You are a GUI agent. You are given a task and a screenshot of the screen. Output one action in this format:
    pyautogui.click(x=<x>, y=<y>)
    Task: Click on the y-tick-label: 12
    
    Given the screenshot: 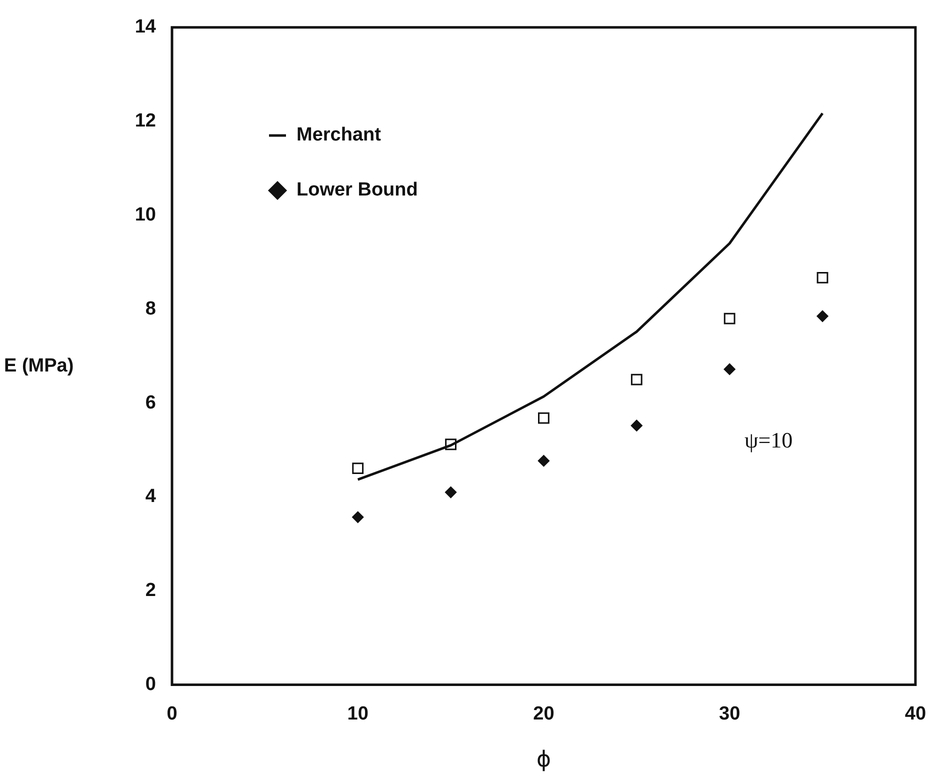 What is the action you would take?
    pyautogui.click(x=145, y=121)
    